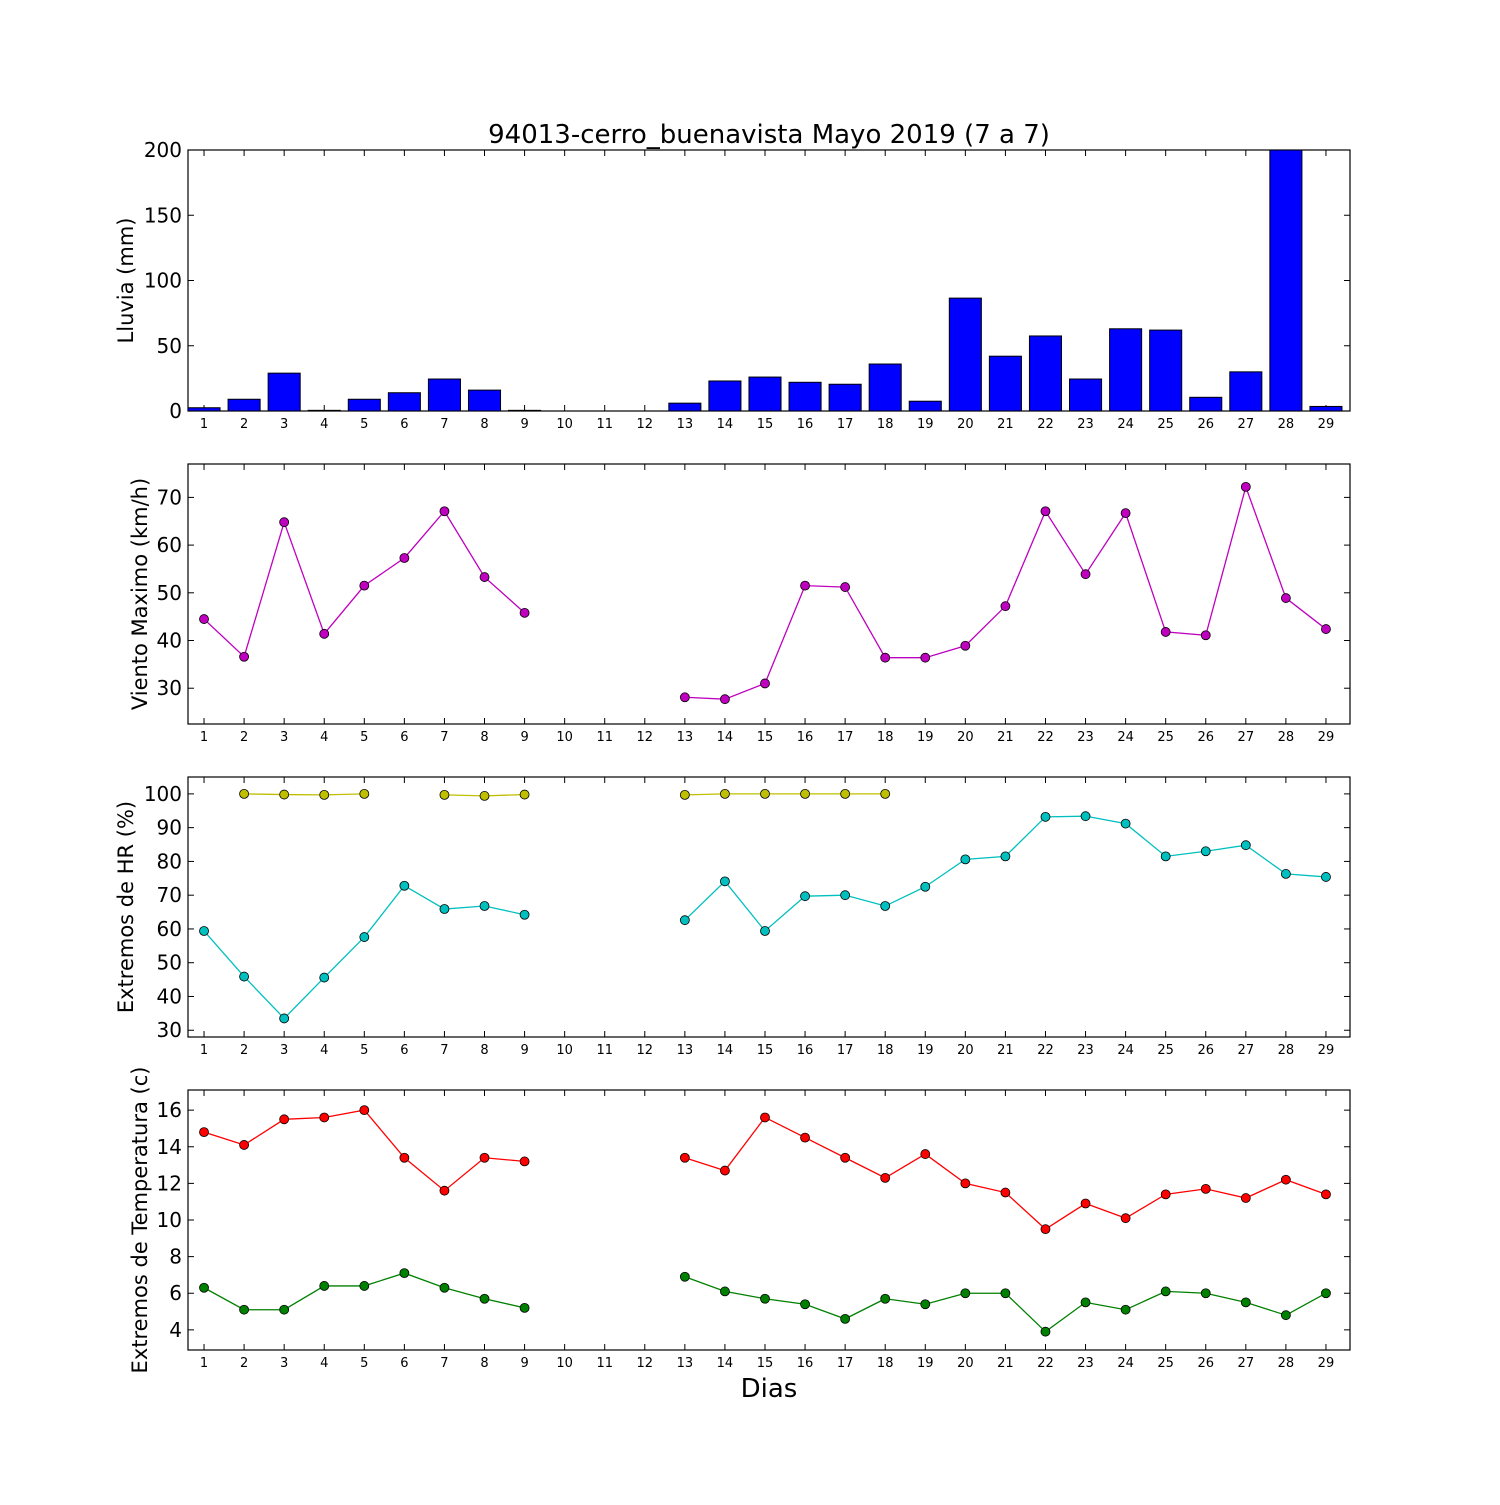 Image resolution: width=1500 pixels, height=1505 pixels. I want to click on x-tick-label: 19, so click(925, 424).